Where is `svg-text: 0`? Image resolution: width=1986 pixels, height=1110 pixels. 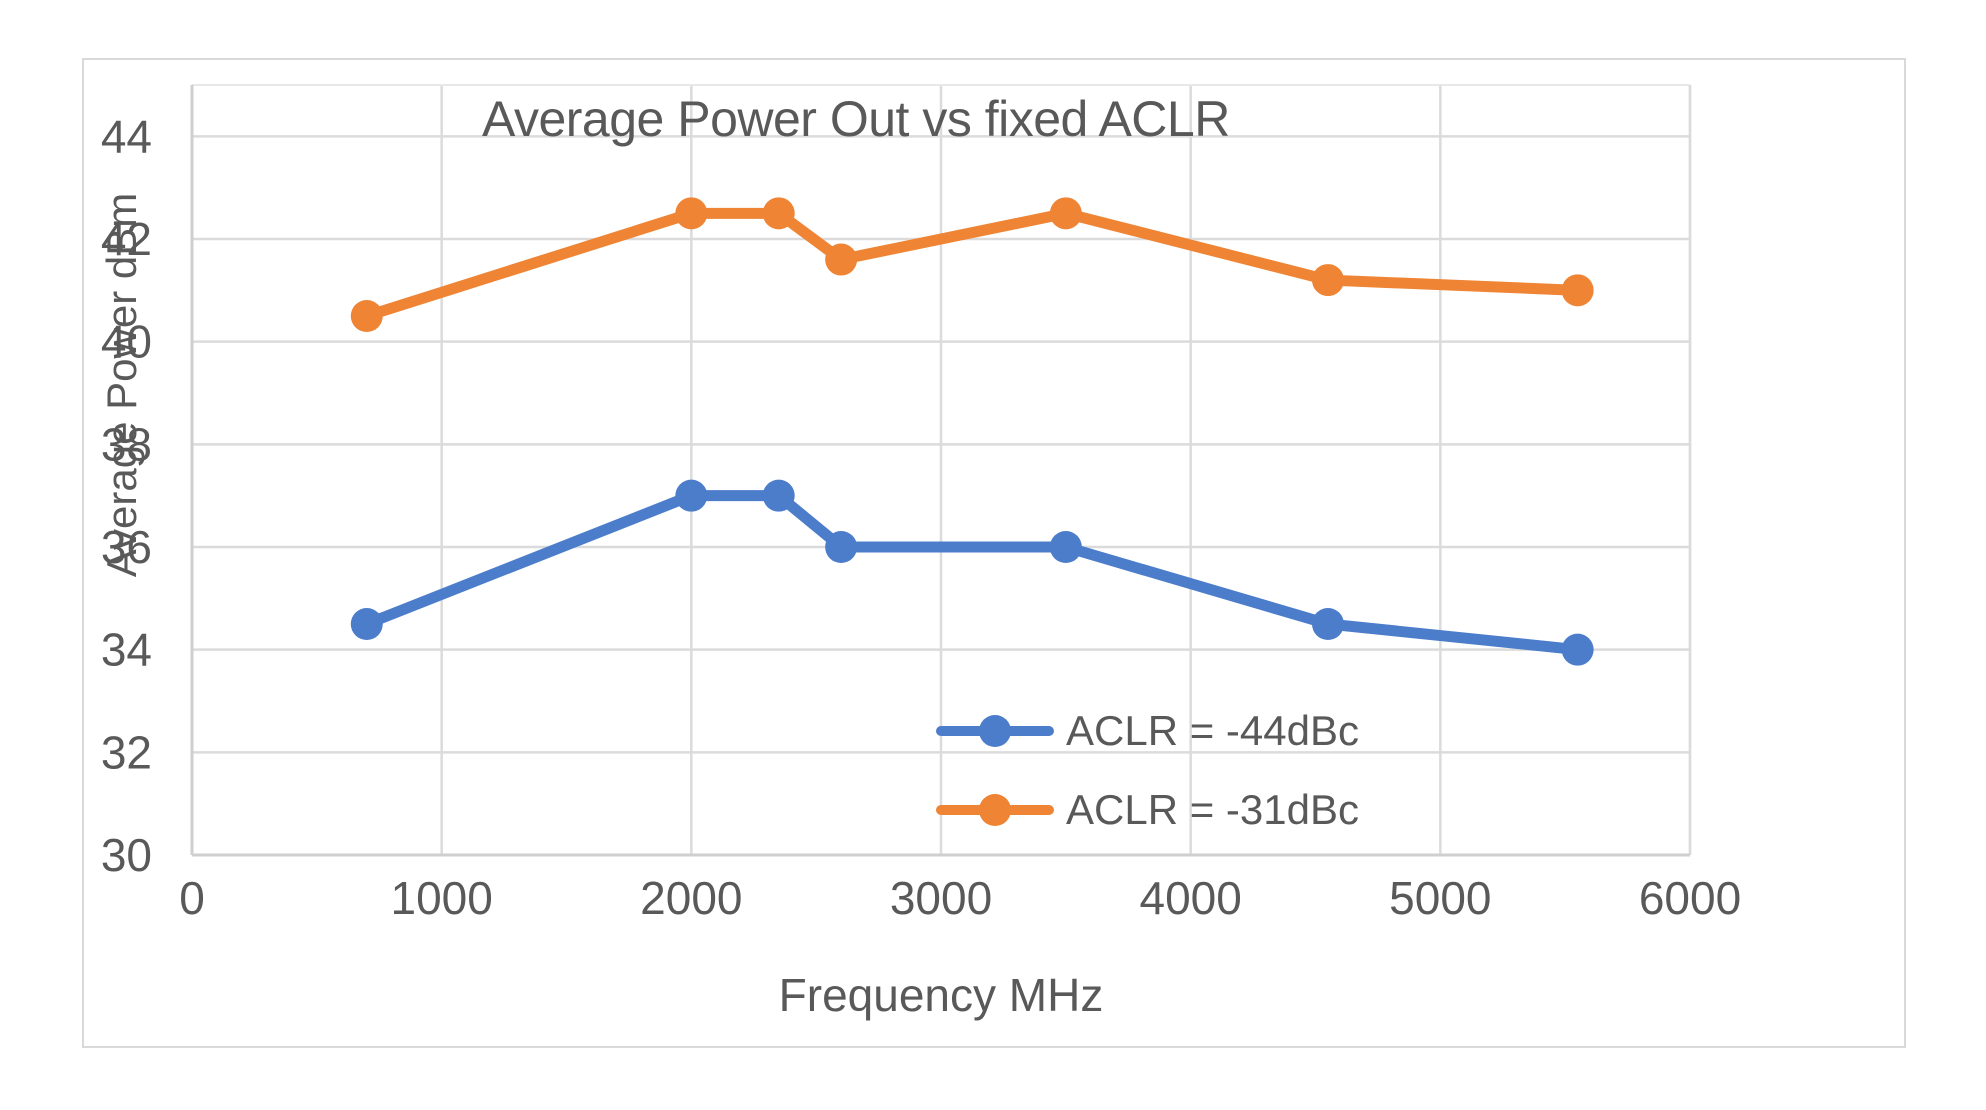
svg-text: 0 is located at coordinates (192, 898).